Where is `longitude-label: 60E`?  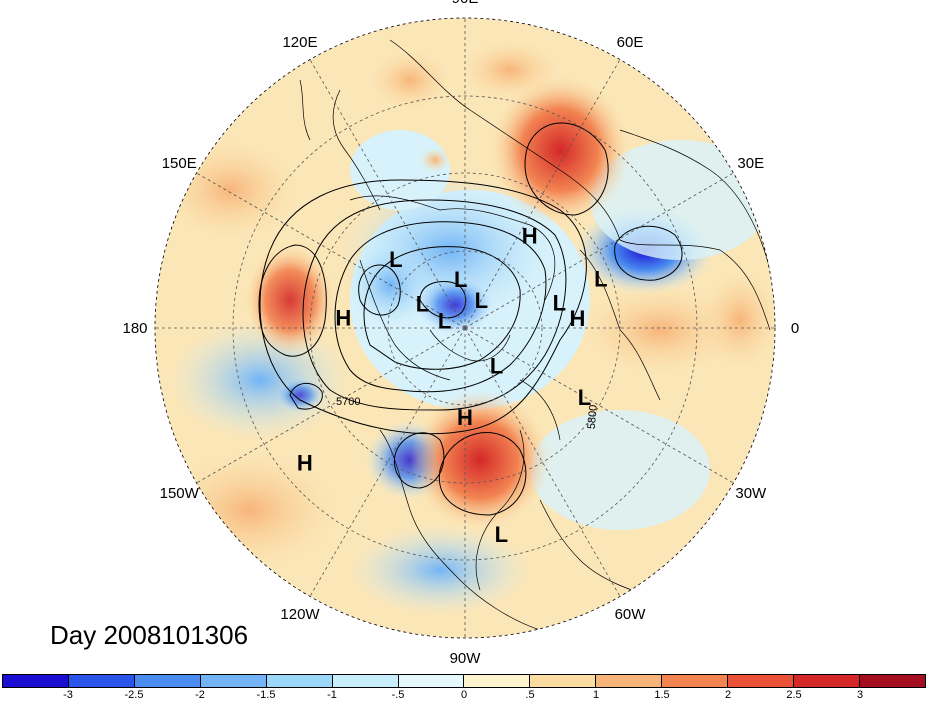
longitude-label: 60E is located at coordinates (630, 42).